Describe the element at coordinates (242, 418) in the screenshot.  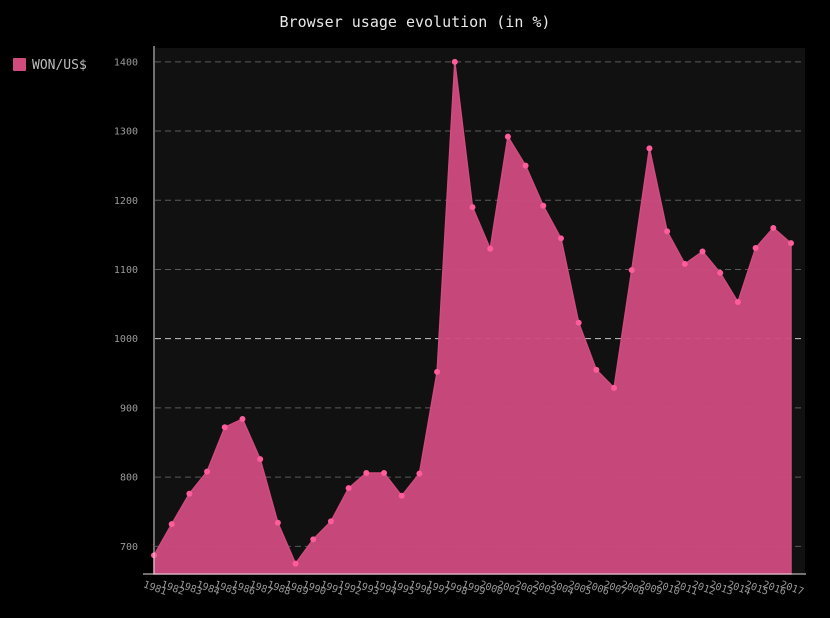
I see `data-point-1986` at that location.